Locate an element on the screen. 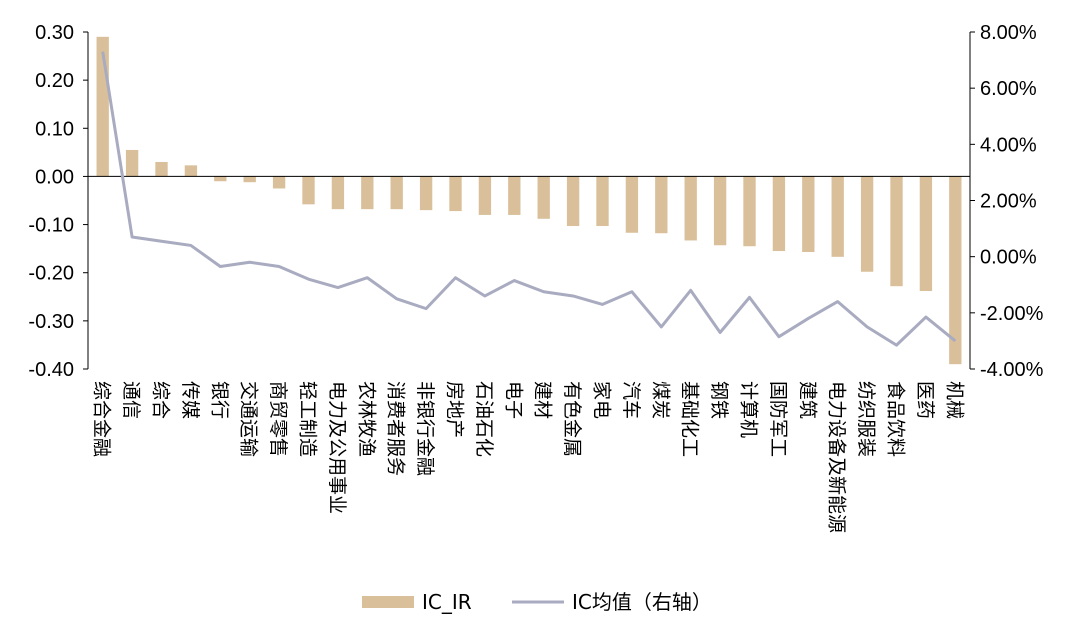 Image resolution: width=1080 pixels, height=640 pixels. category-label-22: 计算机 is located at coordinates (749, 409).